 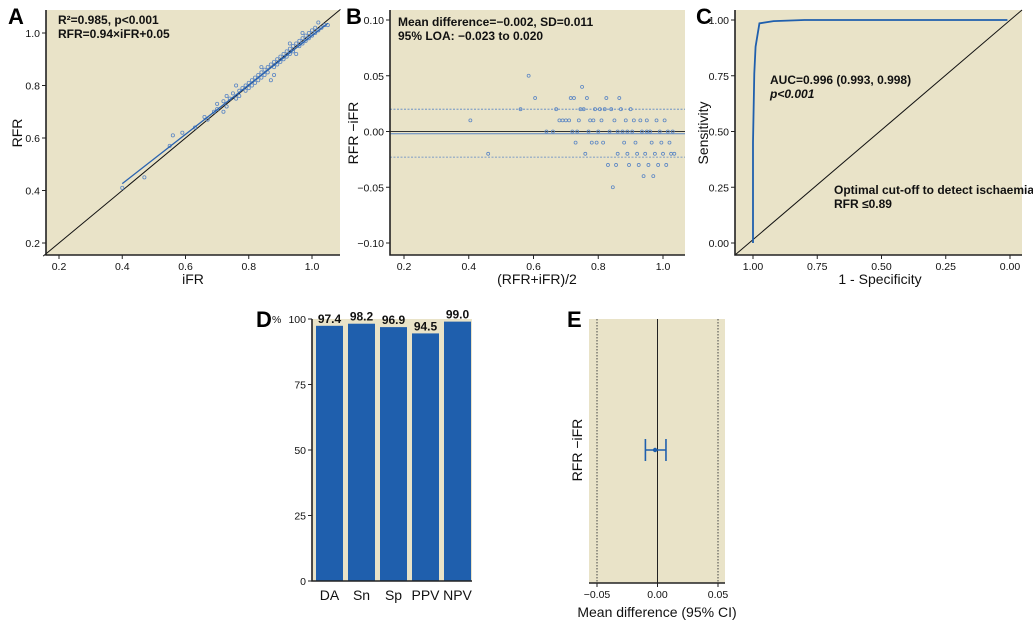 I want to click on panel-d-category-label: PPV, so click(x=425, y=595).